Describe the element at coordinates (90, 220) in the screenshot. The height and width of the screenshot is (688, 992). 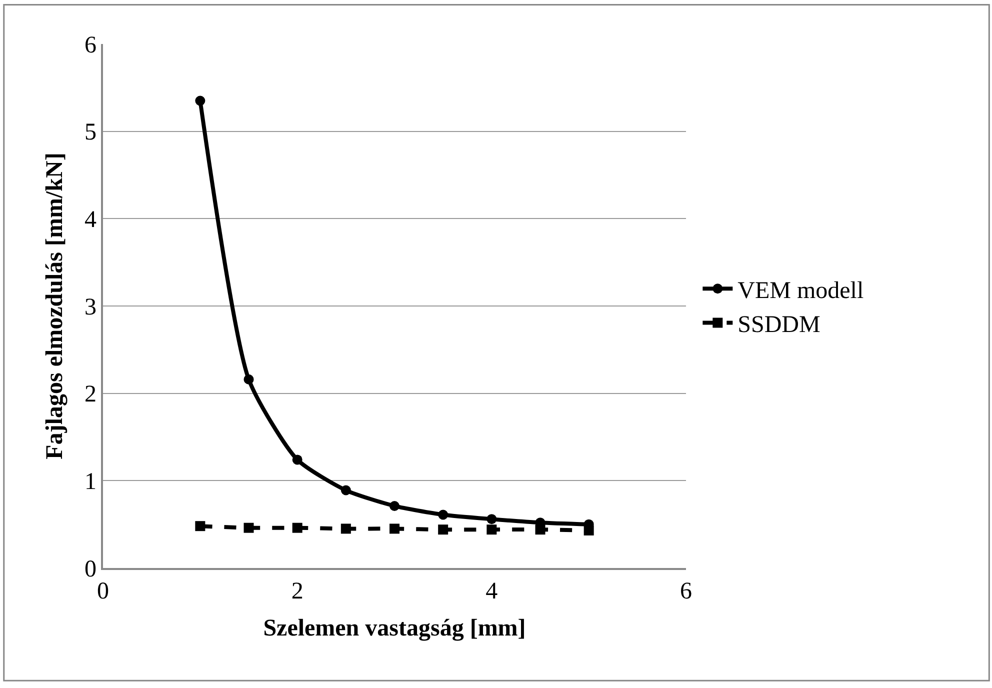
I see `y-tick-label: 4` at that location.